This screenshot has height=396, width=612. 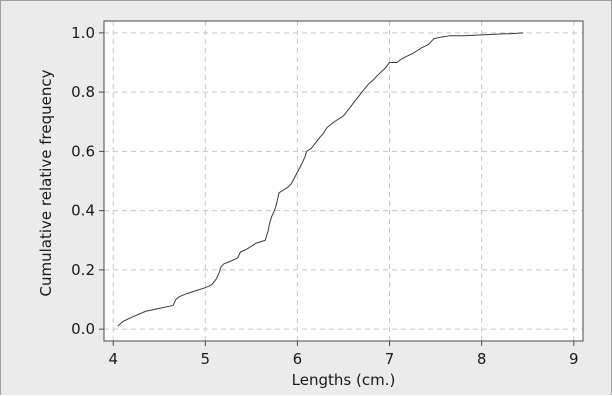 I want to click on x-axis-title: Lengths (cm.), so click(x=344, y=380).